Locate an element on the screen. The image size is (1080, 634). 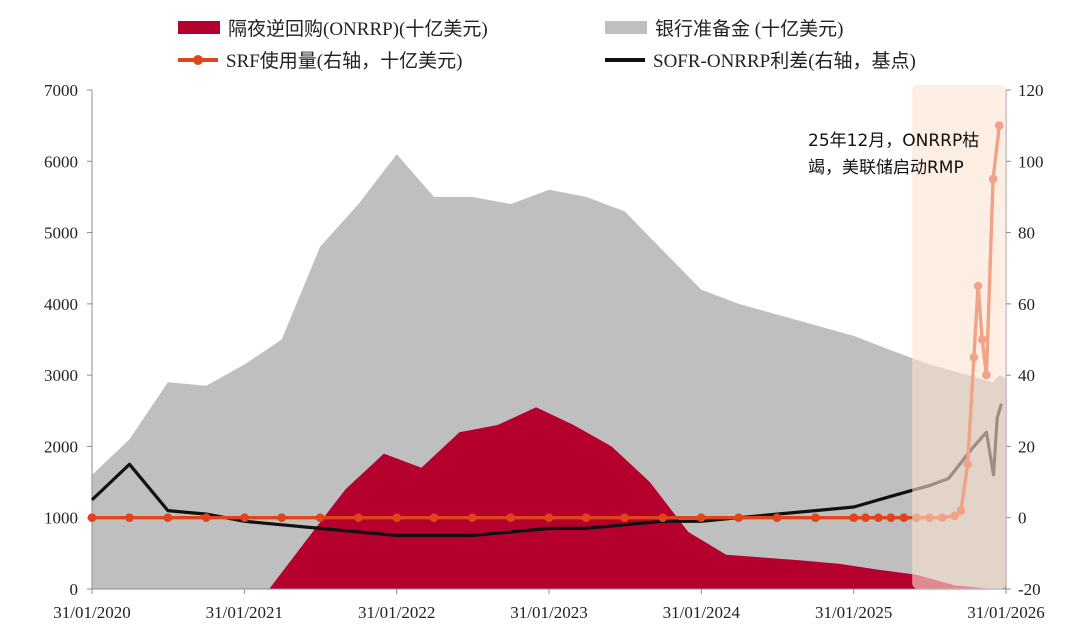
x-tick-label: 31/01/2024 is located at coordinates (702, 612).